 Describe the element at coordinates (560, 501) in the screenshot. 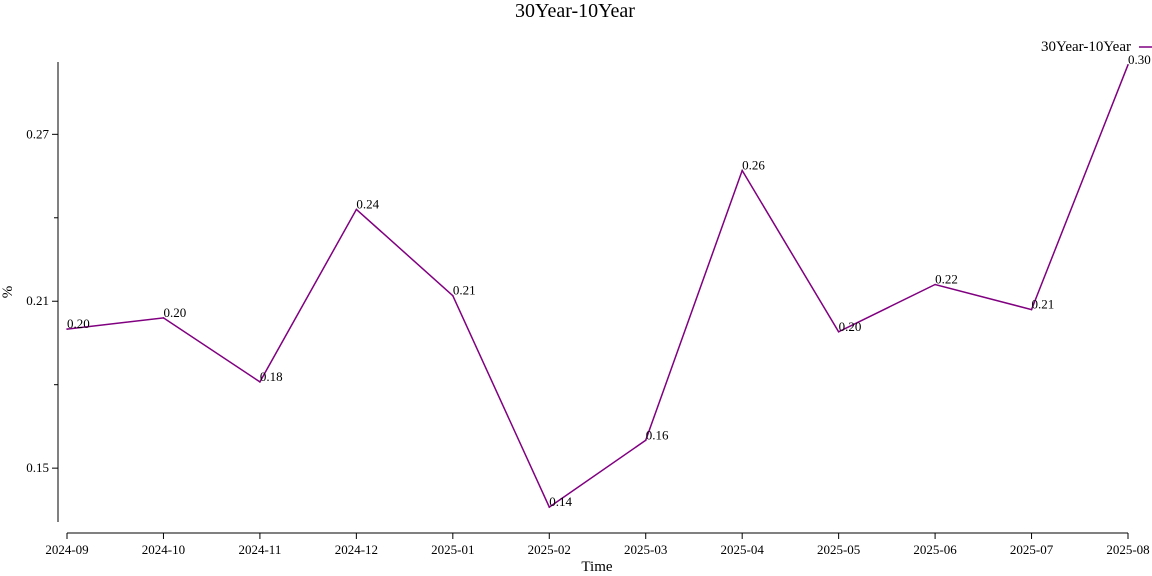

I see `data-label: 0.14` at that location.